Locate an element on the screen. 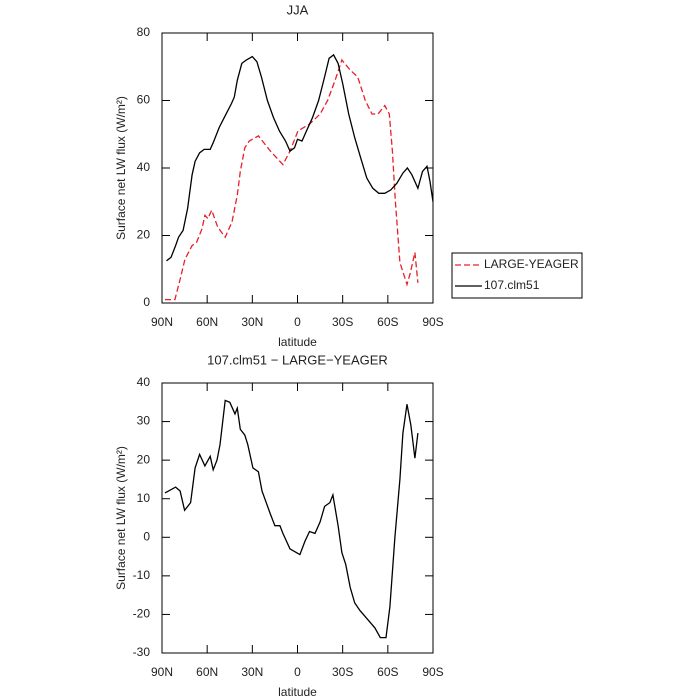 The height and width of the screenshot is (700, 700). y-tick-label: -20 is located at coordinates (142, 614).